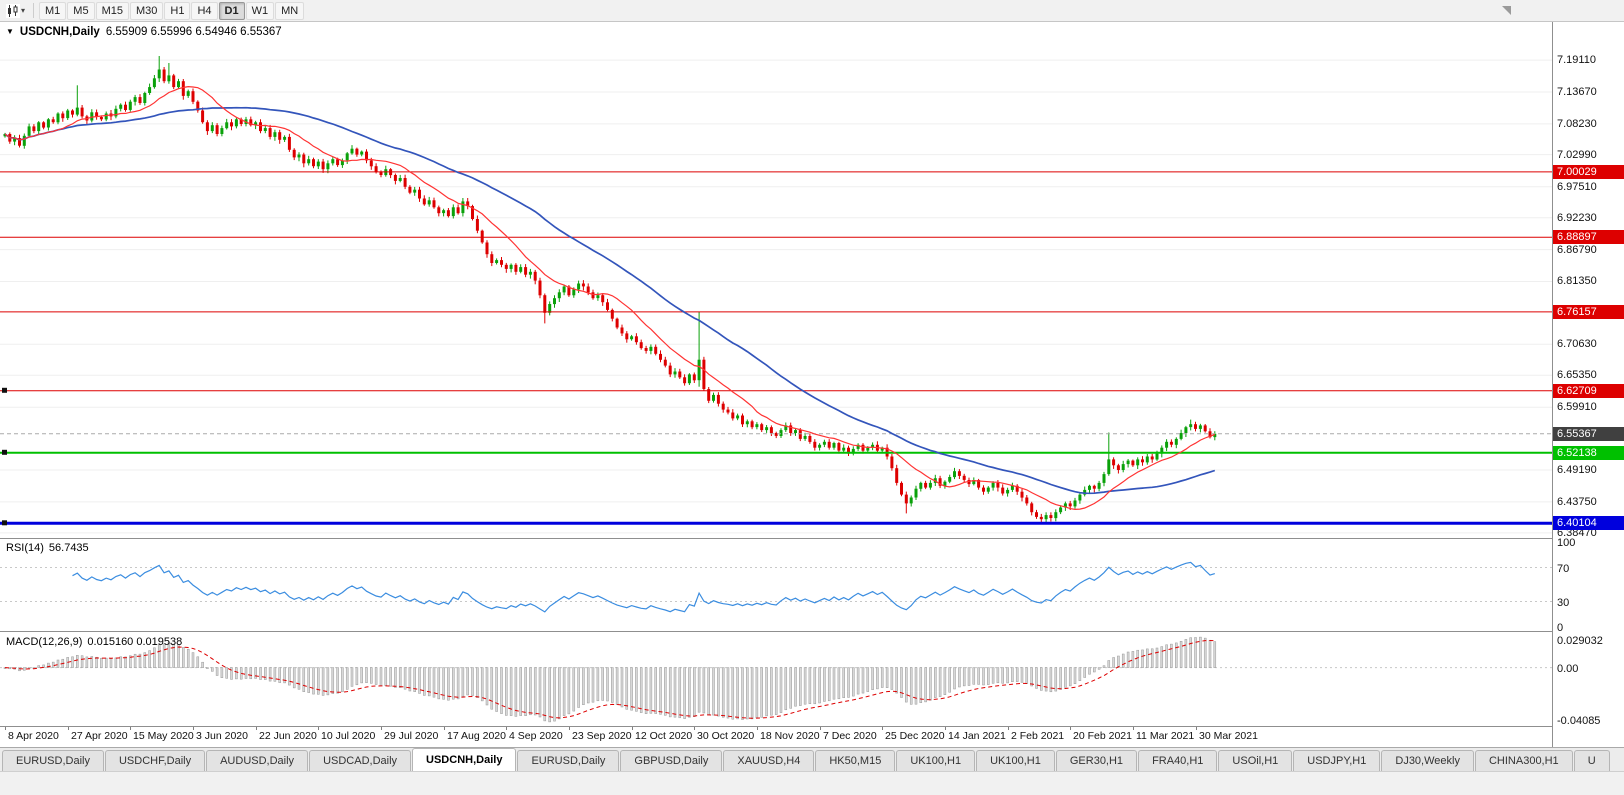 This screenshot has height=795, width=1624. What do you see at coordinates (664, 736) in the screenshot?
I see `date-axis-label: 12 Oct 2020` at bounding box center [664, 736].